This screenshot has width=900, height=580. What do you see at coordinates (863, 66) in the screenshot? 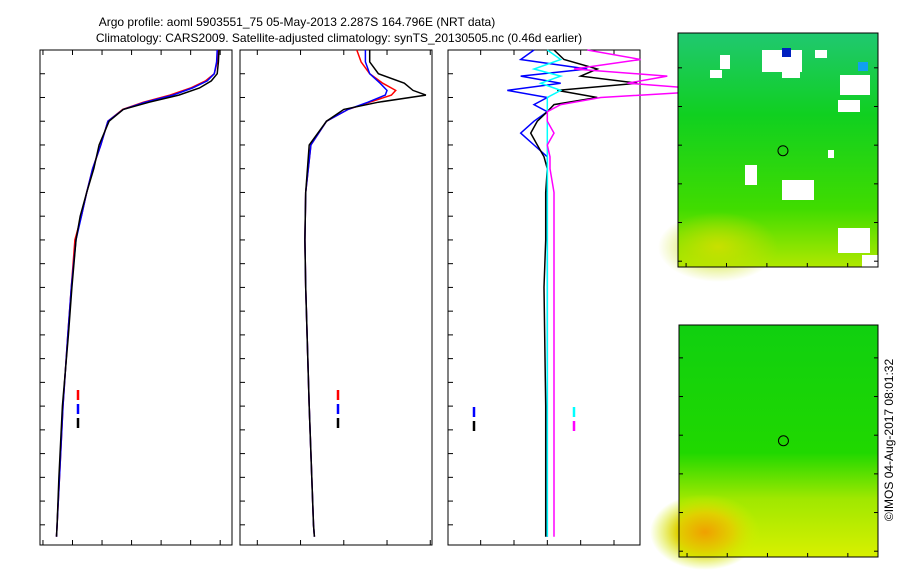
I see `cool-pixel` at bounding box center [863, 66].